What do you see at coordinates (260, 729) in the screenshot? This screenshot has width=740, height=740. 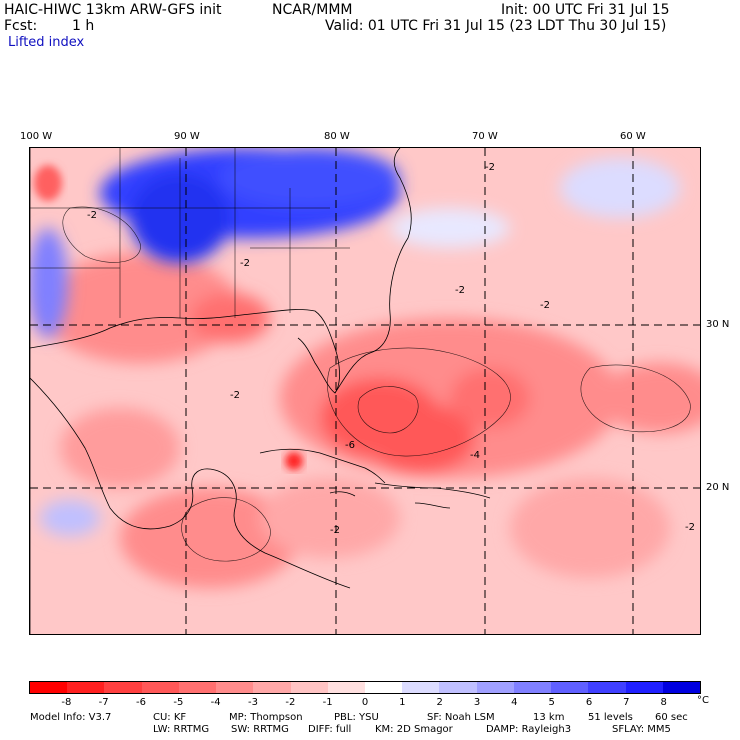 I see `shortwave-scheme: SW: RRTMG` at bounding box center [260, 729].